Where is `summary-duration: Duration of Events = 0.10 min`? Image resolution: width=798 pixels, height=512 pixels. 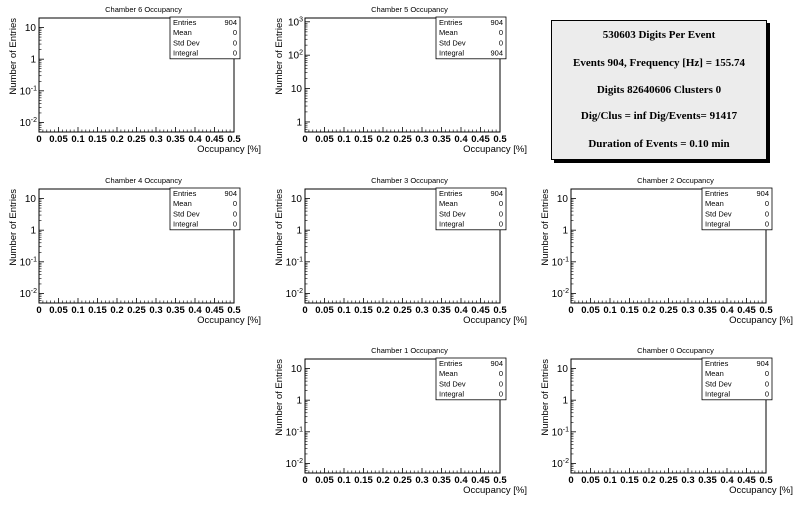 summary-duration: Duration of Events = 0.10 min is located at coordinates (659, 144).